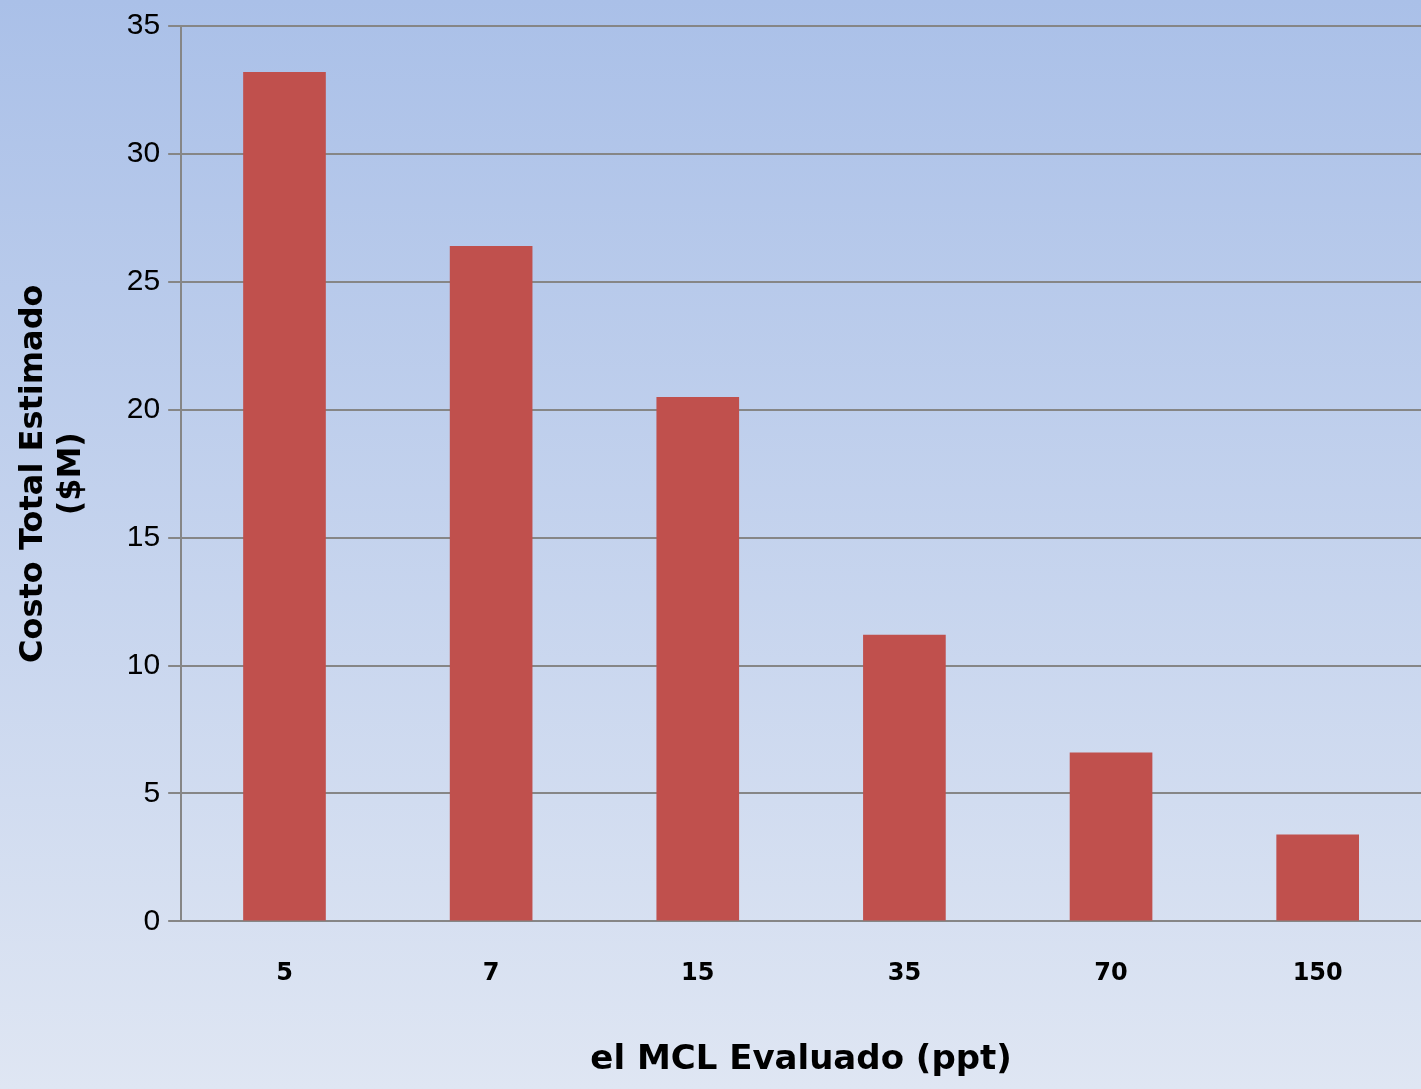  I want to click on x-tick-label: 15, so click(698, 972).